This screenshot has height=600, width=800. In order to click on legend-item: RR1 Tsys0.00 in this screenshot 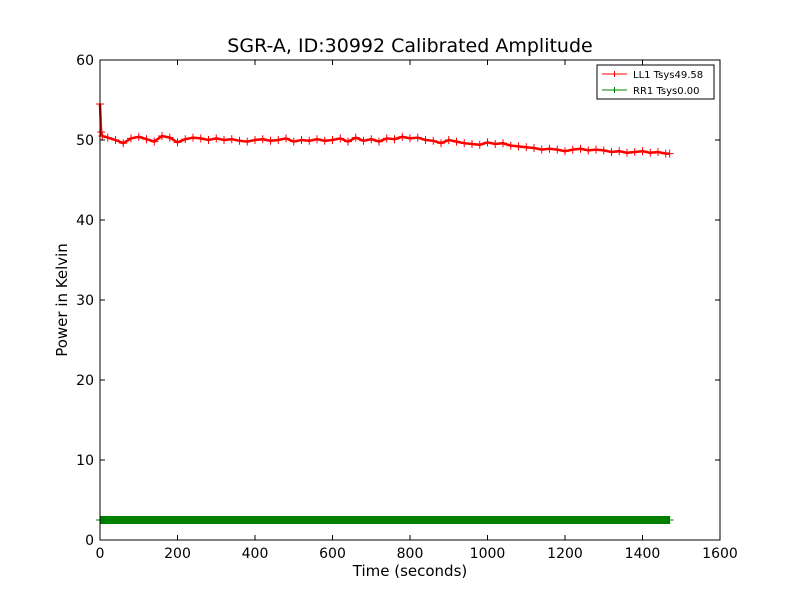, I will do `click(651, 91)`.